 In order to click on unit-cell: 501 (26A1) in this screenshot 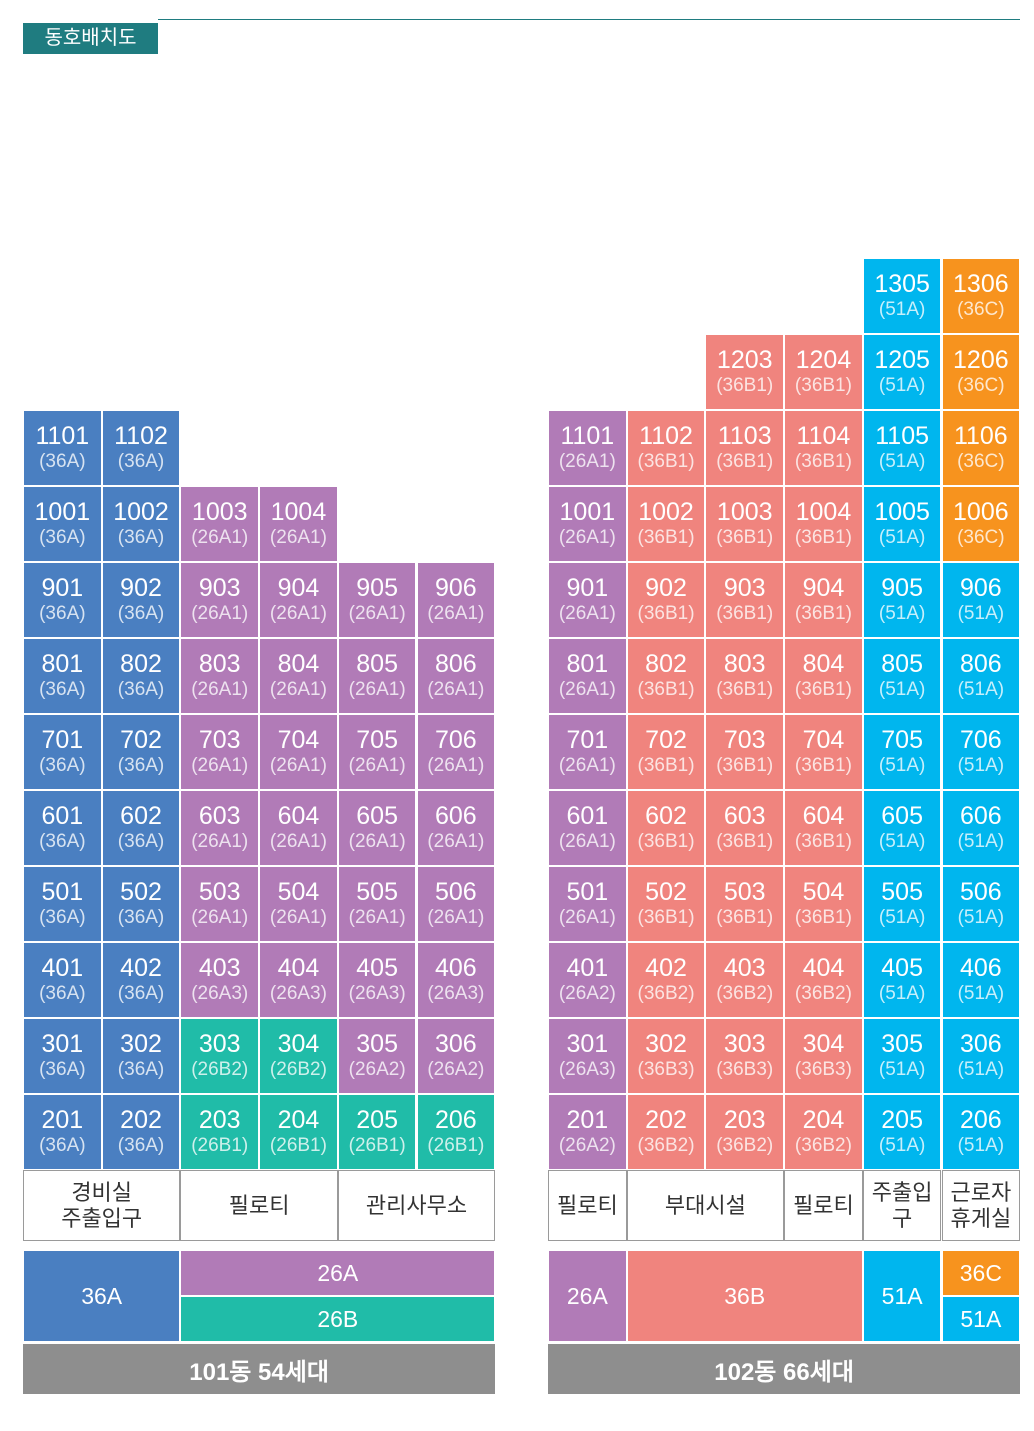, I will do `click(587, 904)`.